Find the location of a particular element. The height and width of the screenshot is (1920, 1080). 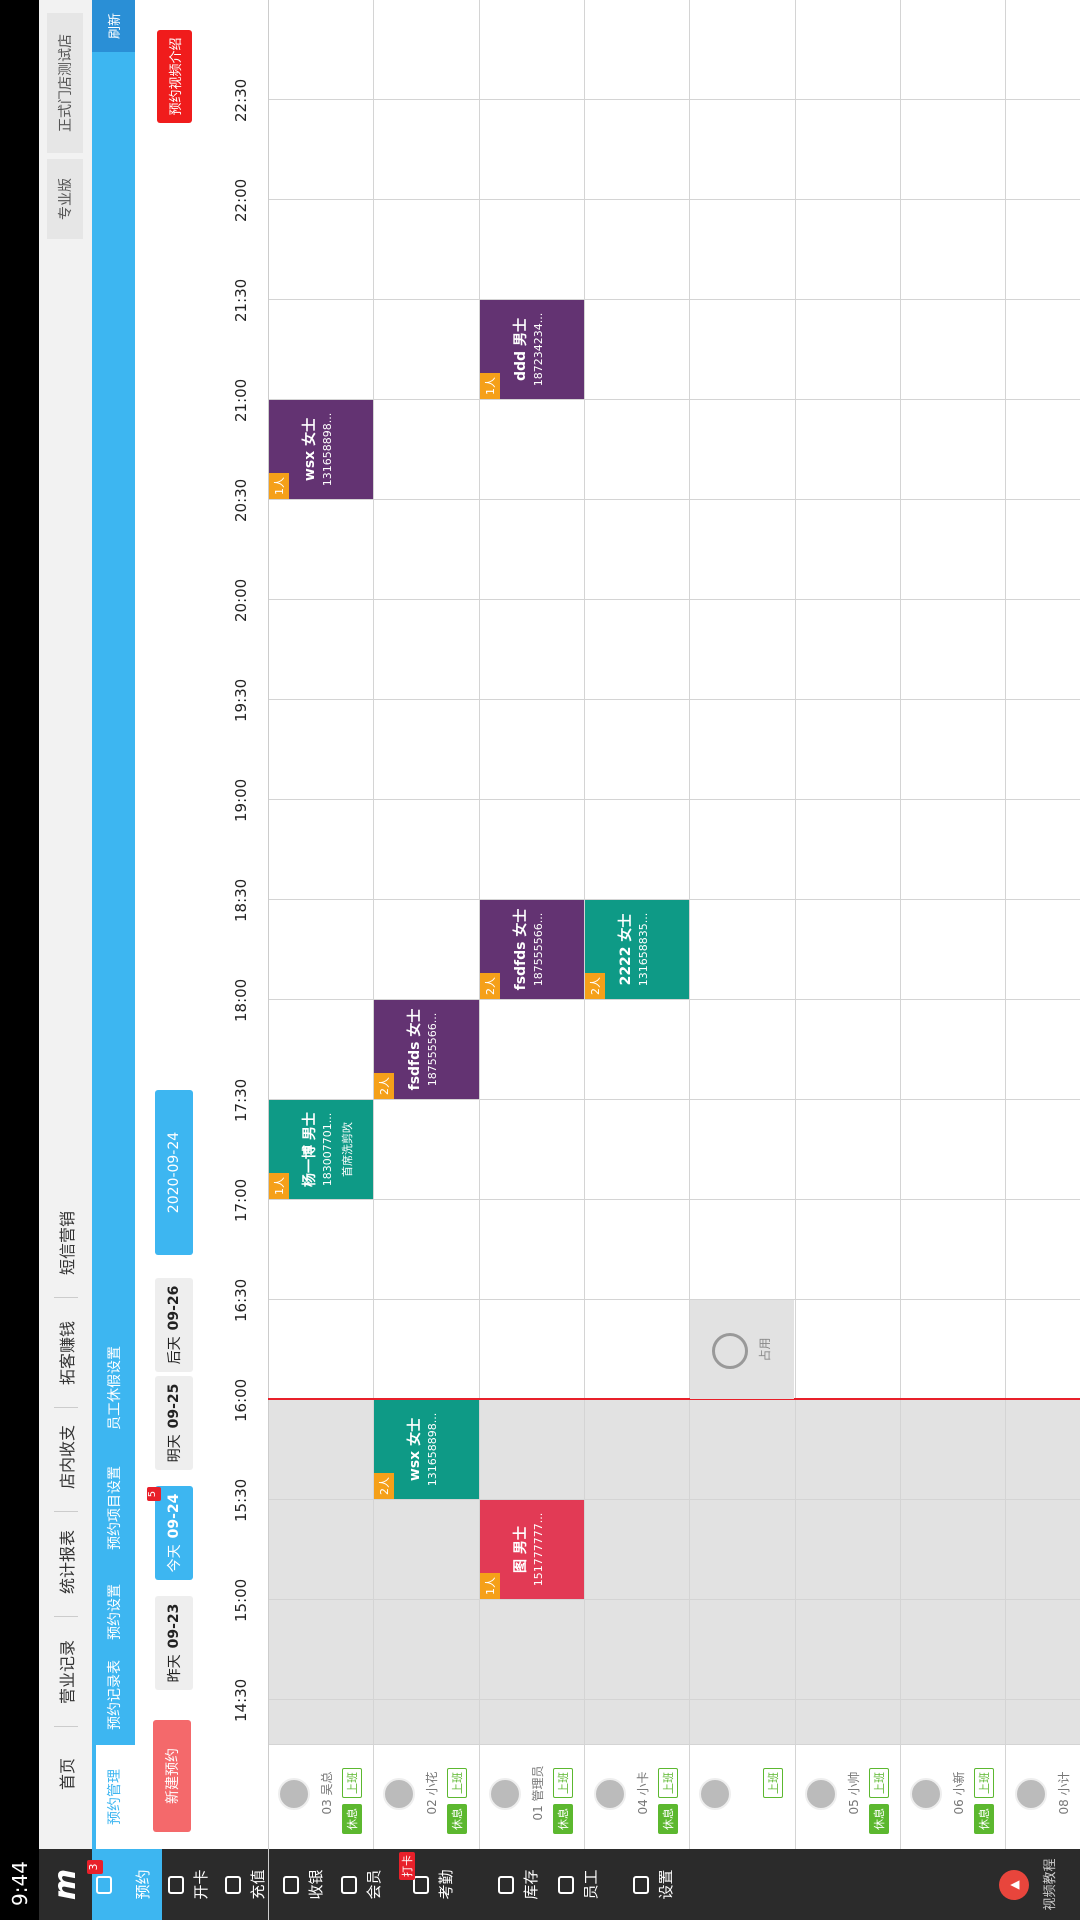

day-button: 明天 09-25 is located at coordinates (174, 1423).